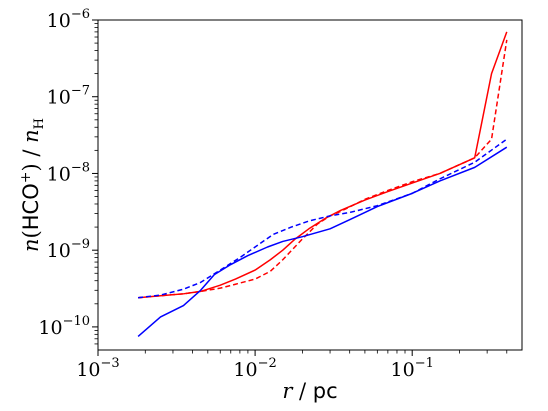 Image resolution: width=548 pixels, height=411 pixels. I want to click on y-tick-label: 10⁻⁹, so click(68, 249).